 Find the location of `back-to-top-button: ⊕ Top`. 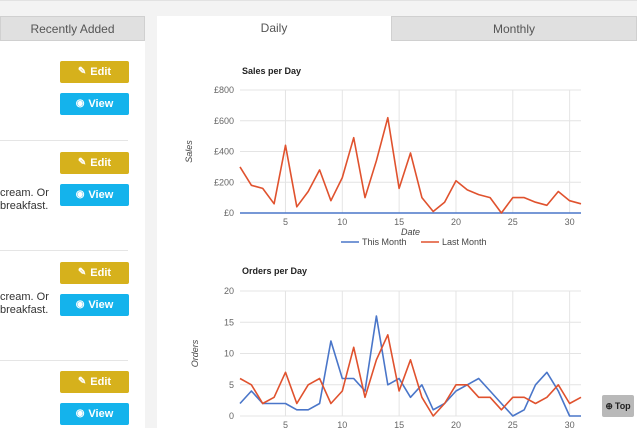

back-to-top-button: ⊕ Top is located at coordinates (618, 406).